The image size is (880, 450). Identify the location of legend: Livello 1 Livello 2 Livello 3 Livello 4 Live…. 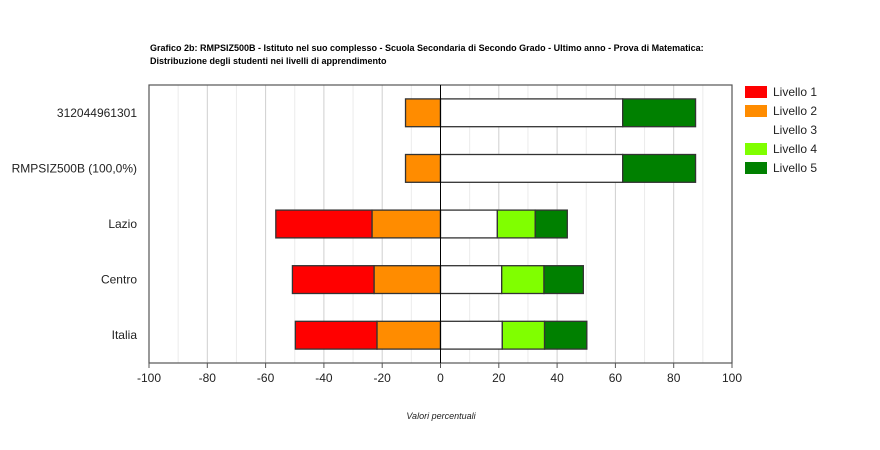
(781, 130).